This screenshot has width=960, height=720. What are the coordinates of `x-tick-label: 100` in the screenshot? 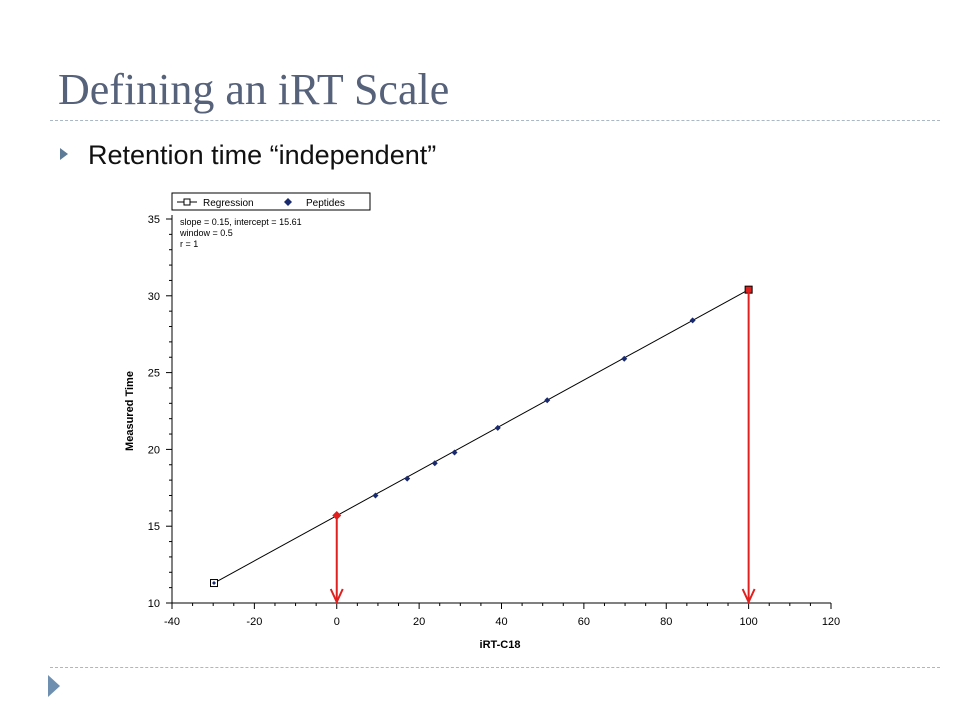 It's located at (748, 622).